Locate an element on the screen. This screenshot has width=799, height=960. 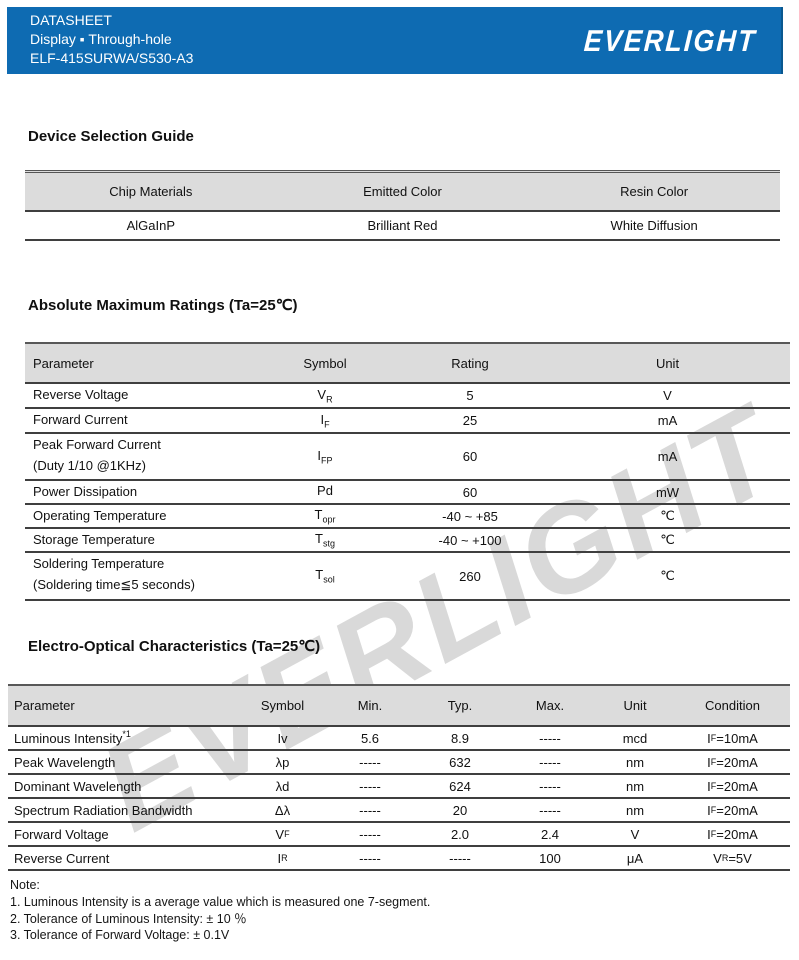
parameter-label: Operating Temperature is located at coordinates (100, 515).